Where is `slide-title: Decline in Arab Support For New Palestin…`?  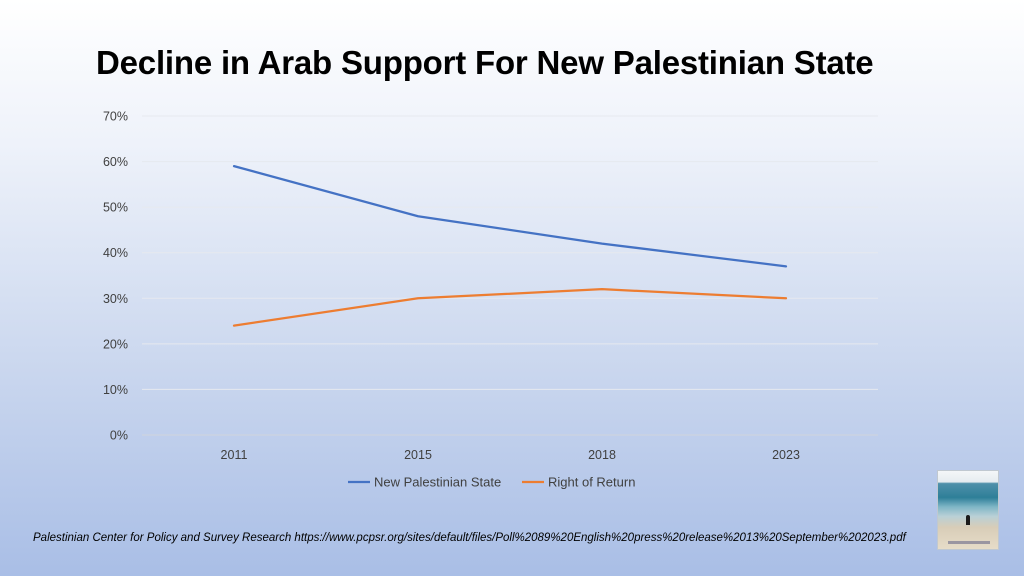 slide-title: Decline in Arab Support For New Palestin… is located at coordinates (485, 62).